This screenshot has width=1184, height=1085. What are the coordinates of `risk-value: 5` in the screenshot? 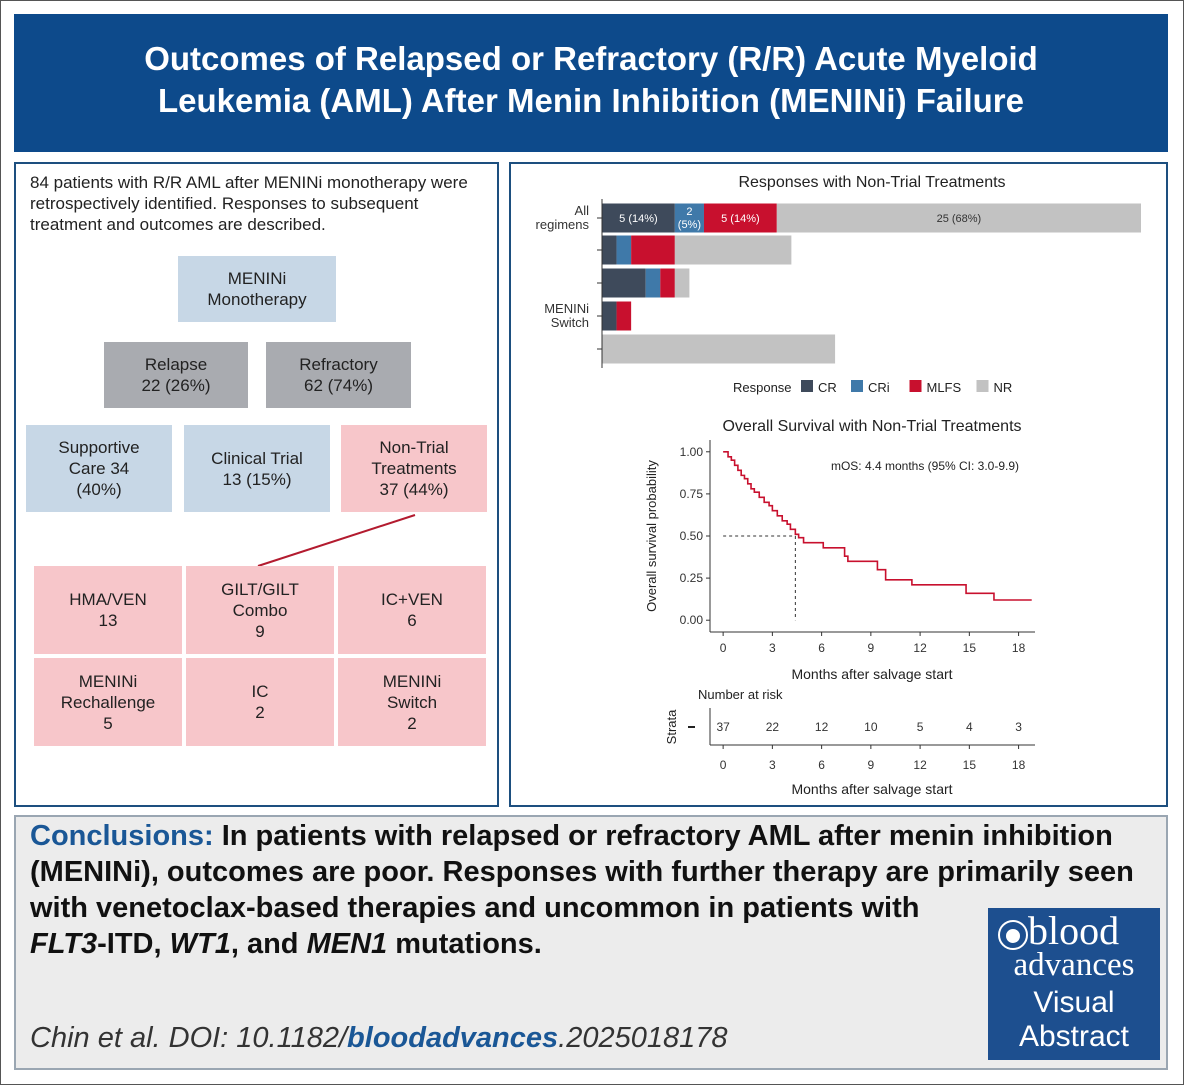 It's located at (920, 727).